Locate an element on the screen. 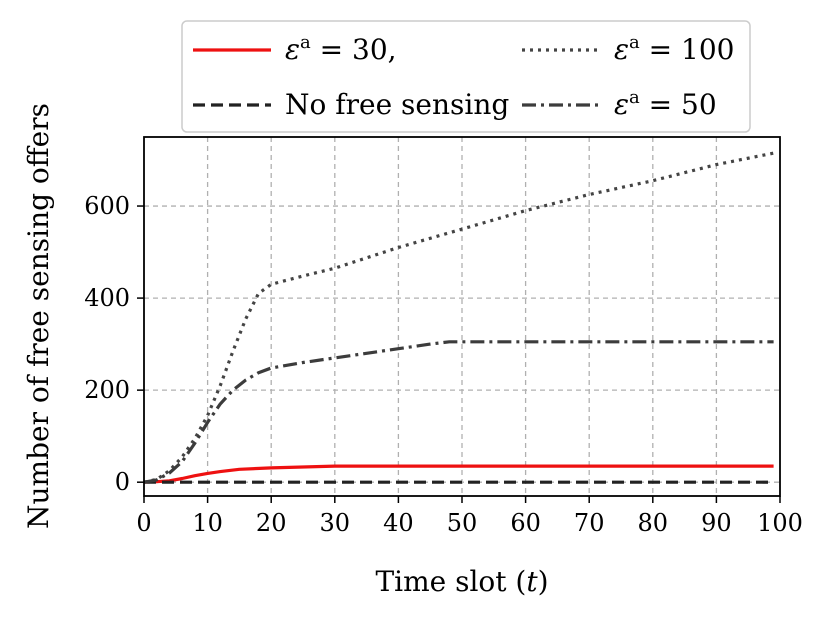 The height and width of the screenshot is (621, 830). x-axis-label: Time slot (t) is located at coordinates (461, 581).